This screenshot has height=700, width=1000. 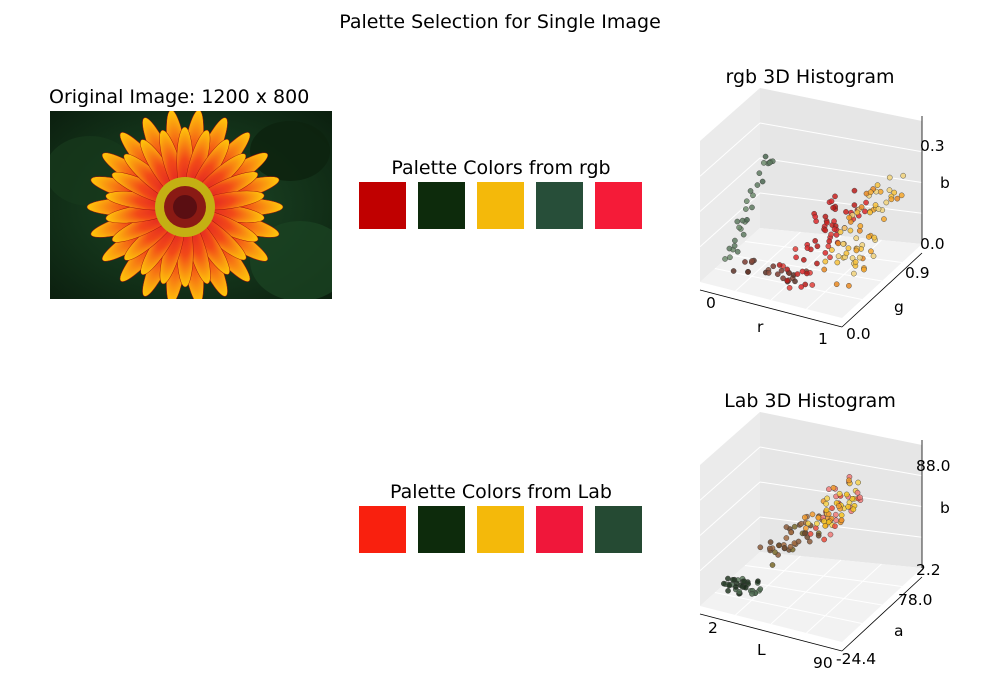 I want to click on rgb-y-tick-0: 0.0, so click(x=858, y=334).